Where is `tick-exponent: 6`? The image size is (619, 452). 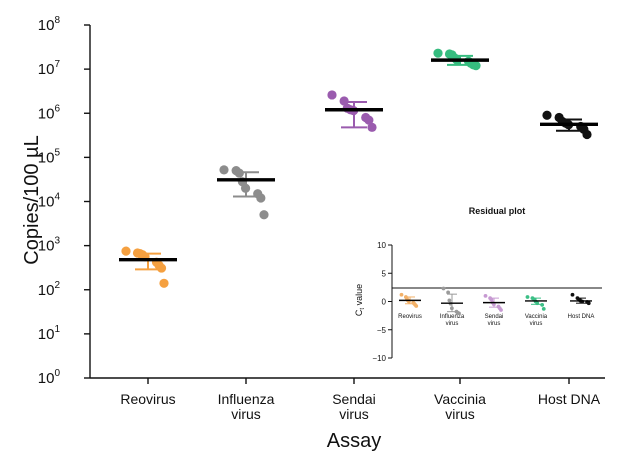 tick-exponent: 6 is located at coordinates (57, 108).